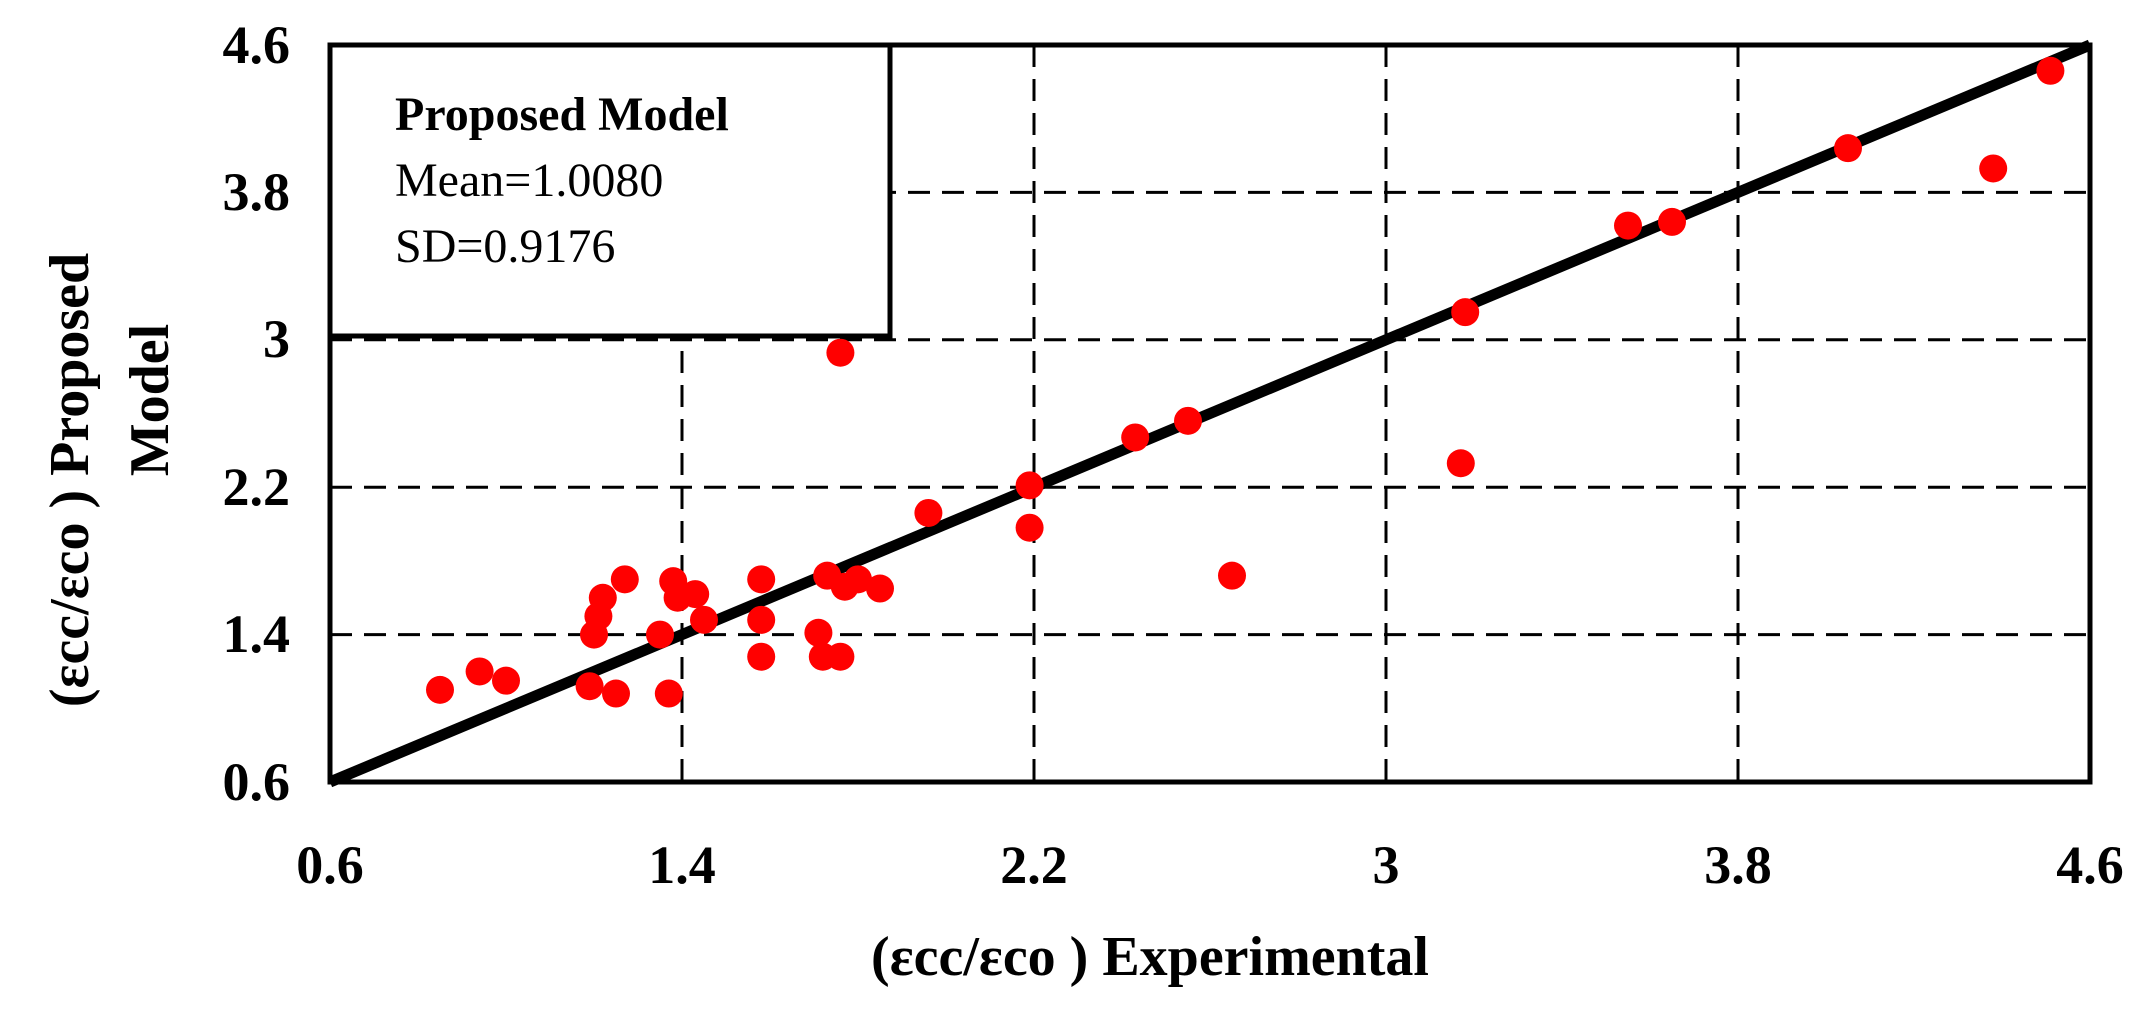  I want to click on legend: Proposed Model Mean=1.0080 SD=0.9176, so click(610, 190).